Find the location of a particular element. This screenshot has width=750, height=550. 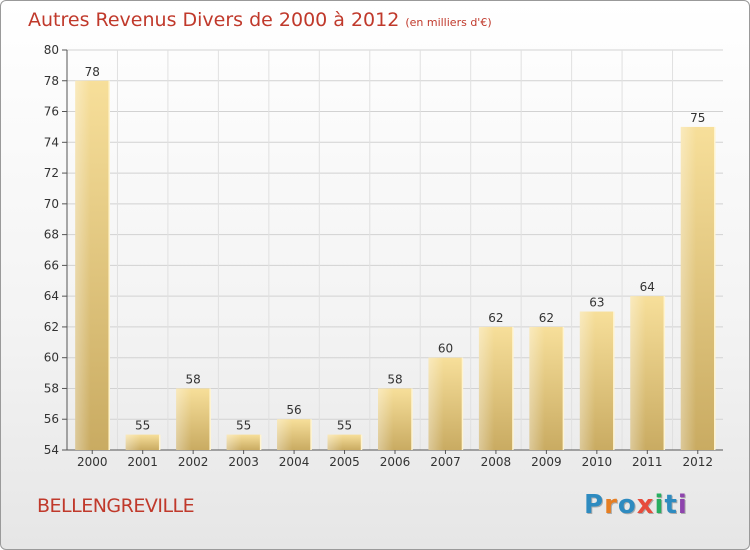

x-tick-label: 2009 is located at coordinates (546, 462).